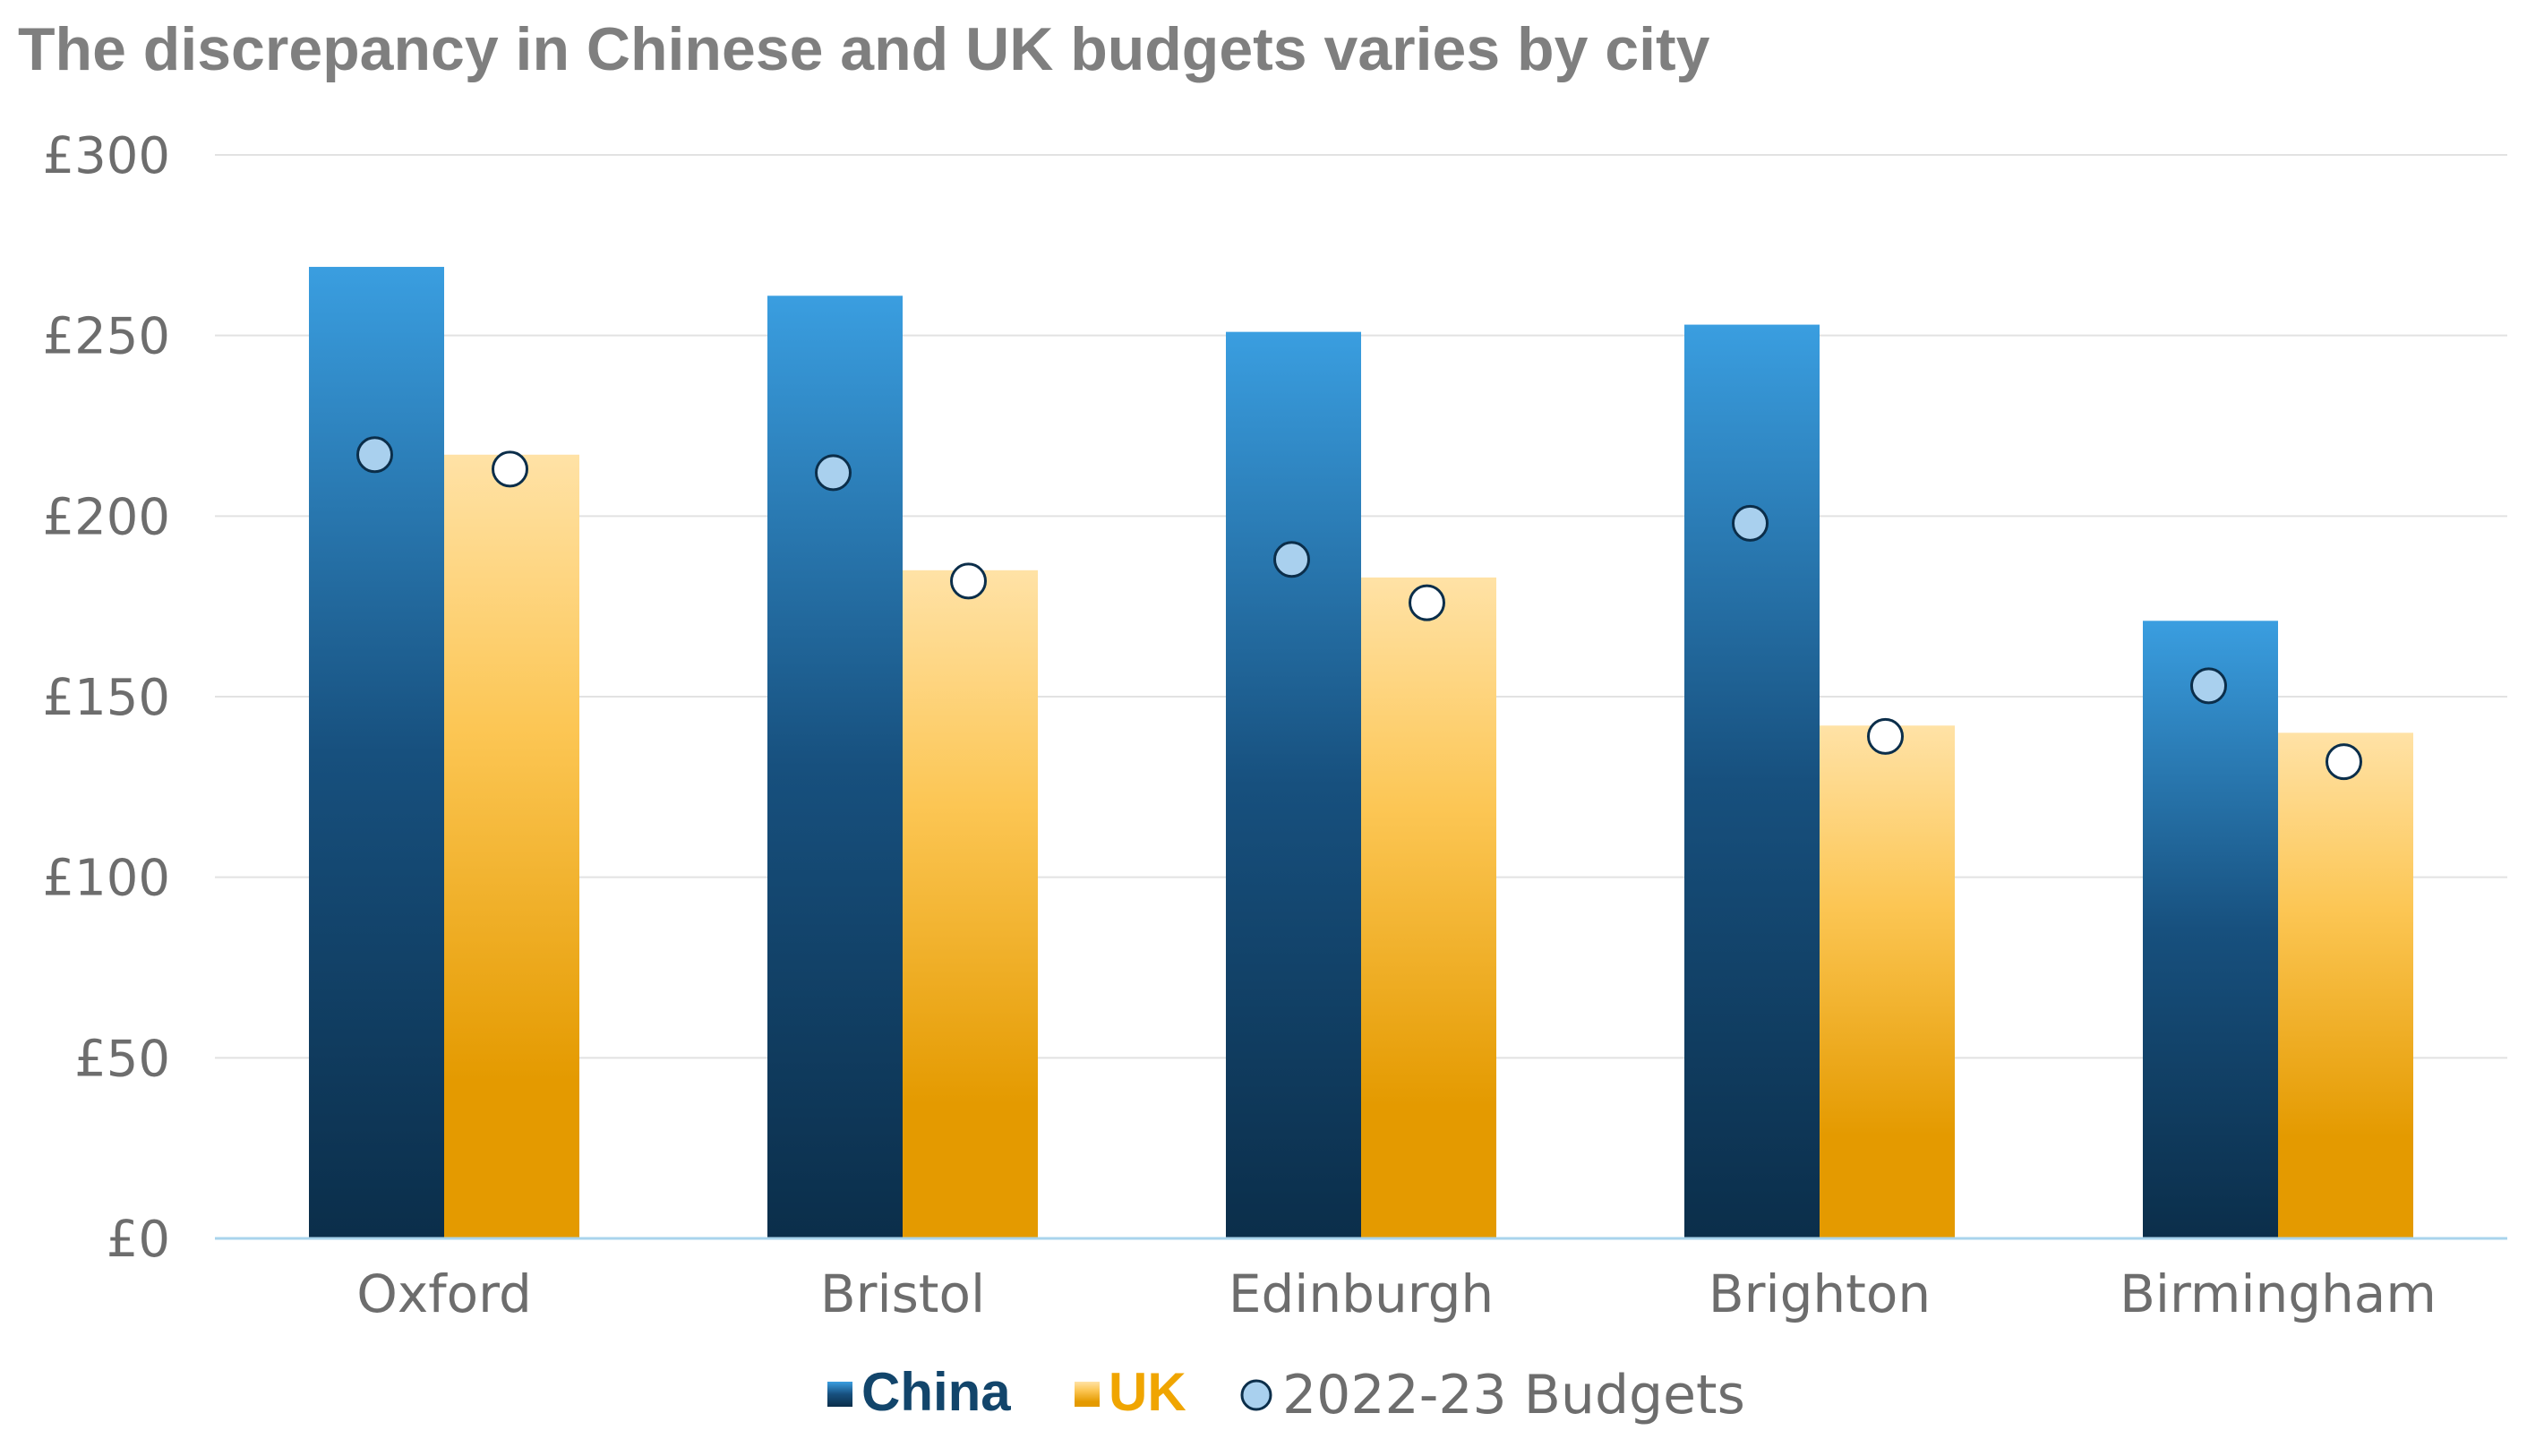 The width and height of the screenshot is (2544, 1456). Describe the element at coordinates (122, 1059) in the screenshot. I see `y-tick-label: £50` at that location.